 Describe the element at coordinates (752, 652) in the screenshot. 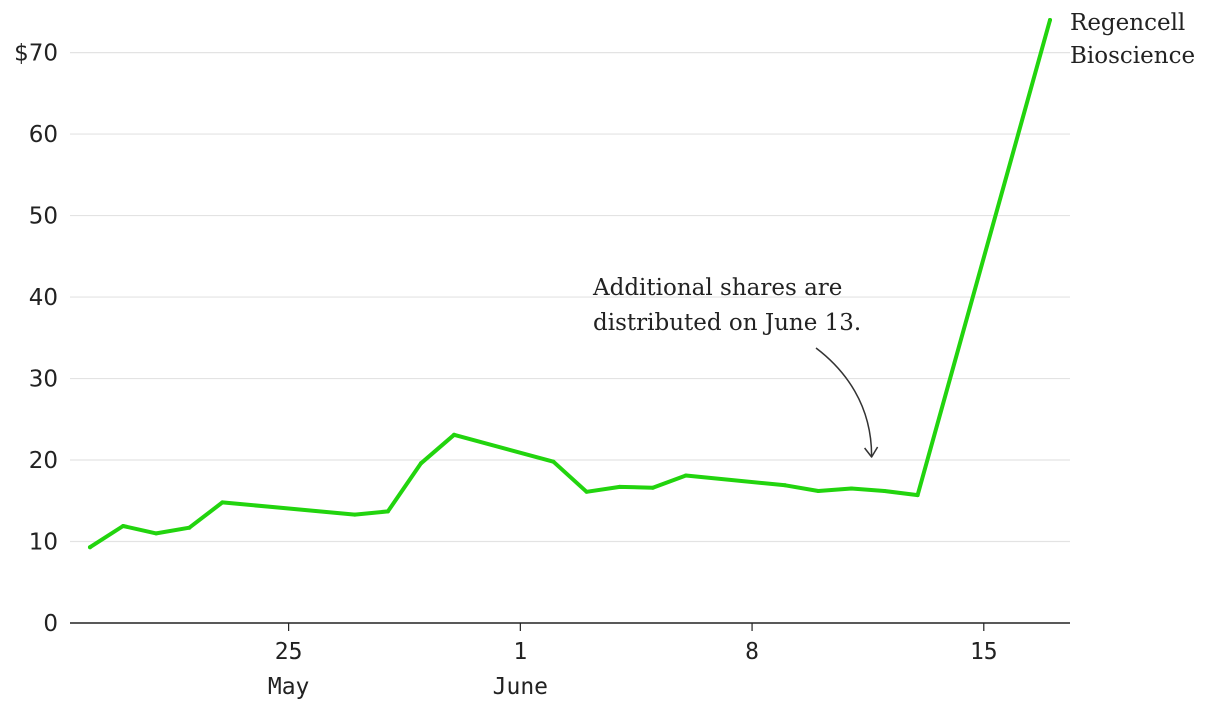

I see `x-tick-day-label: 8` at that location.